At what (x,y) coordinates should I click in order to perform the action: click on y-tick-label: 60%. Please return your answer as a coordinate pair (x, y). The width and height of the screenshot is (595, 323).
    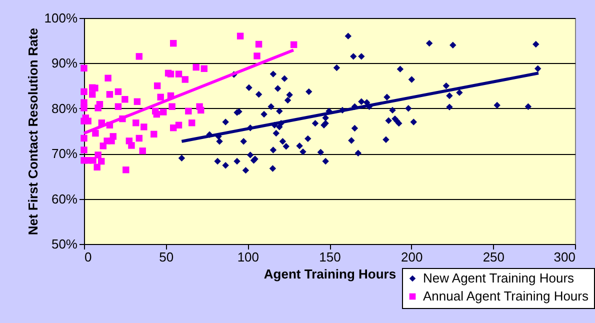
    Looking at the image, I should click on (64, 198).